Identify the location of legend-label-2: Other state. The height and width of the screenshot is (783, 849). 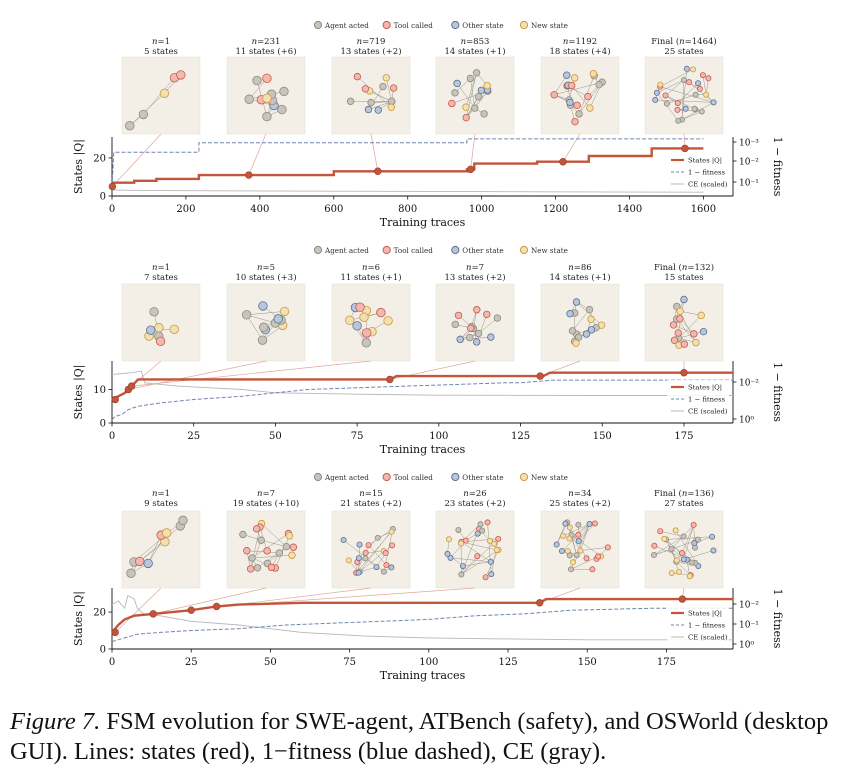
(482, 250).